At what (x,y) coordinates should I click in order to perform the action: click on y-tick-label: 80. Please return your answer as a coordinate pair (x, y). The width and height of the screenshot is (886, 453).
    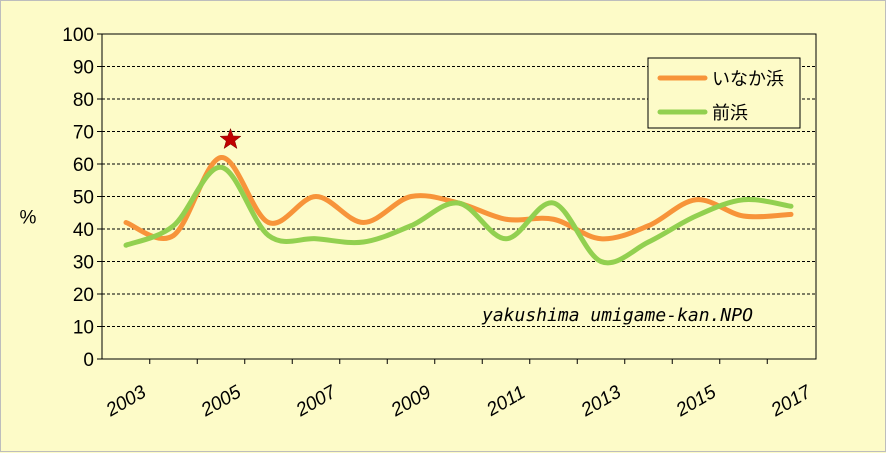
    Looking at the image, I should click on (83, 100).